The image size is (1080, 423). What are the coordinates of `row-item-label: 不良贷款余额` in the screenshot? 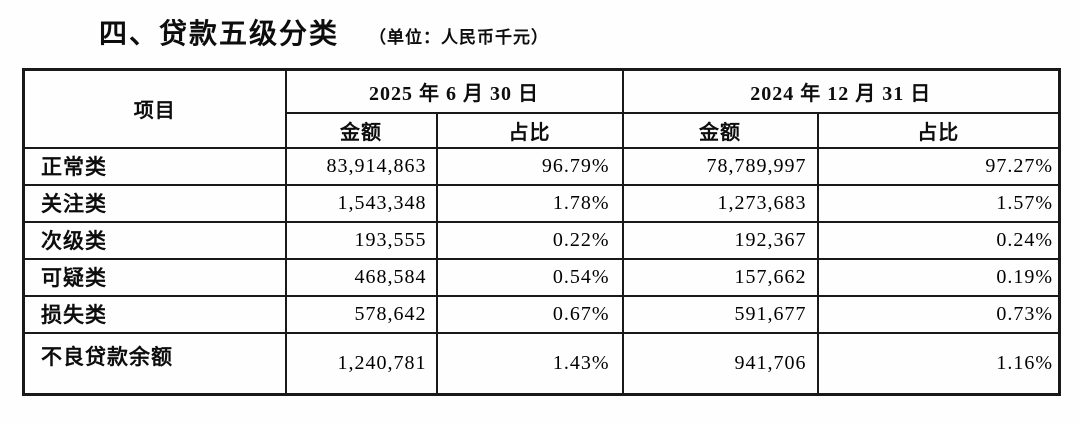 It's located at (154, 363).